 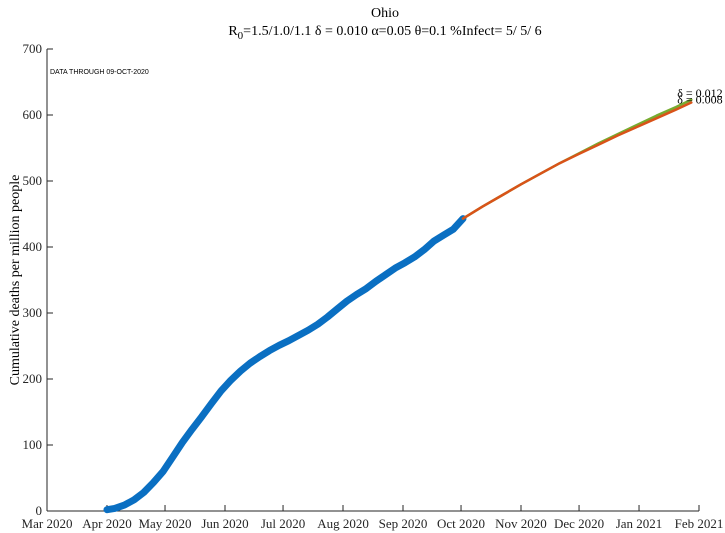 I want to click on x-tick-label: Feb 2021, so click(x=699, y=523).